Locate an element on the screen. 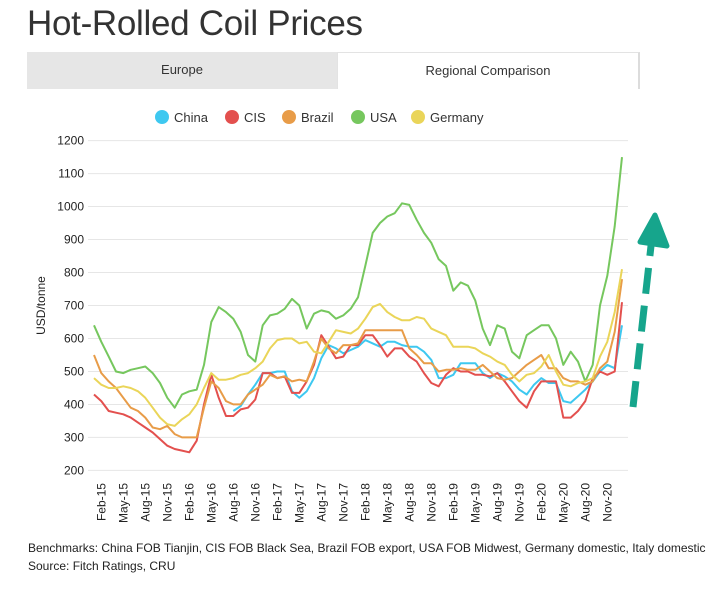  y-tick-label: 600 is located at coordinates (74, 338).